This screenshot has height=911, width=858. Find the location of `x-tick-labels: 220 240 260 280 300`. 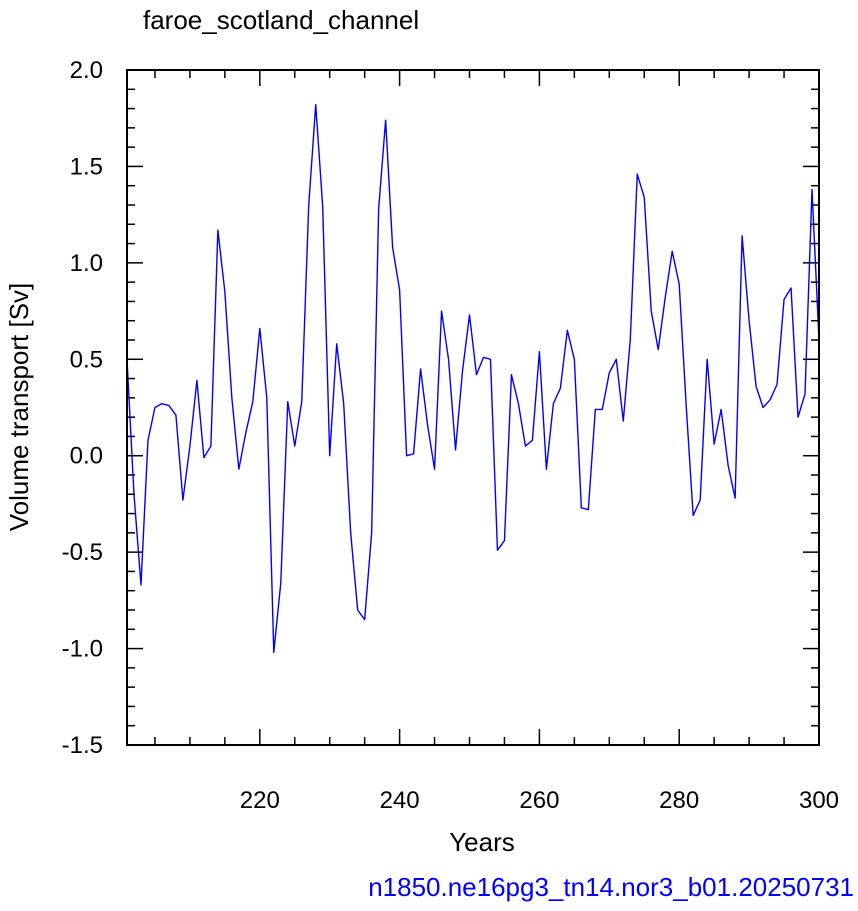

x-tick-labels: 220 240 260 280 300 is located at coordinates (539, 800).